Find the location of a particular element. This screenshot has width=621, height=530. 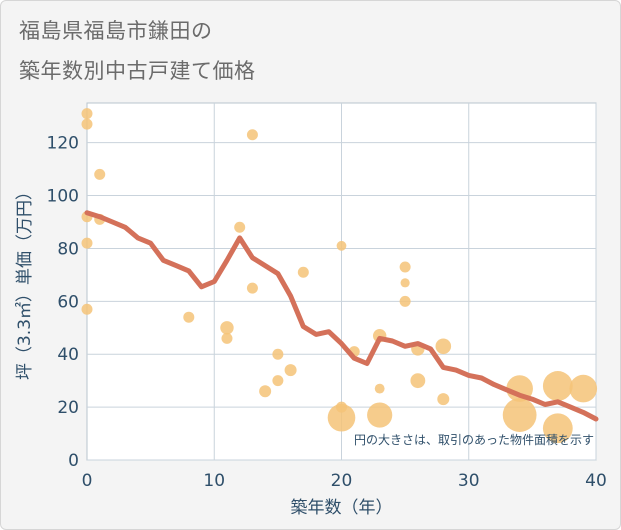

chart-title-line1: 福島県福島市鎌田の is located at coordinates (116, 31).